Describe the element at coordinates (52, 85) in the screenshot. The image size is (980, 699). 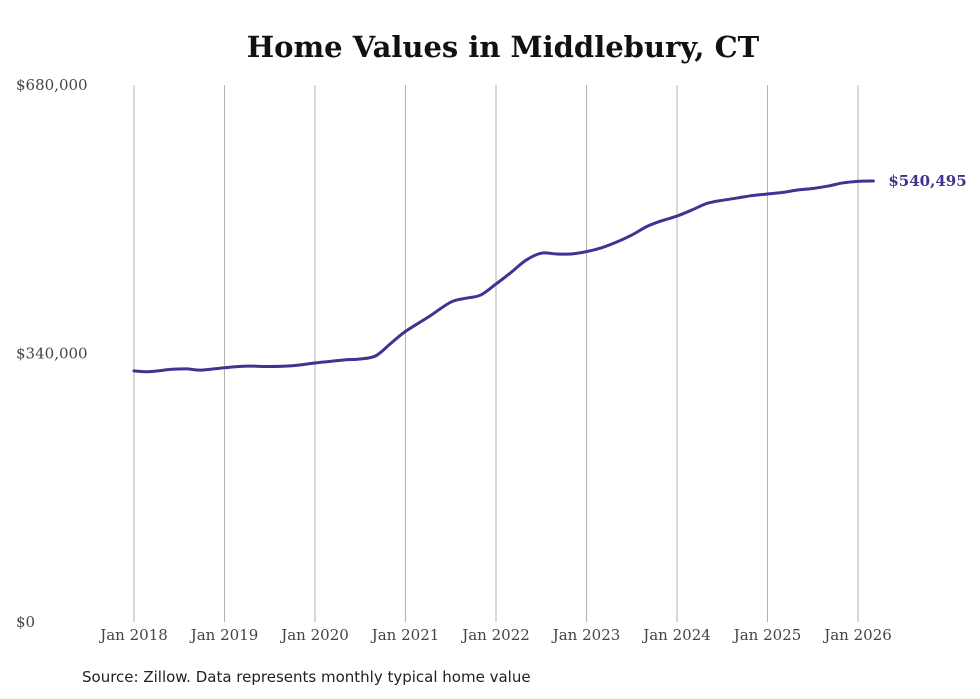
I see `y-tick-label: $680,000` at that location.